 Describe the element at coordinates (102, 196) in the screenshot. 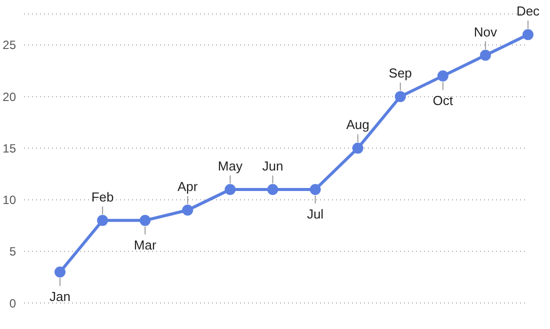

I see `x-tick-label: Feb` at that location.